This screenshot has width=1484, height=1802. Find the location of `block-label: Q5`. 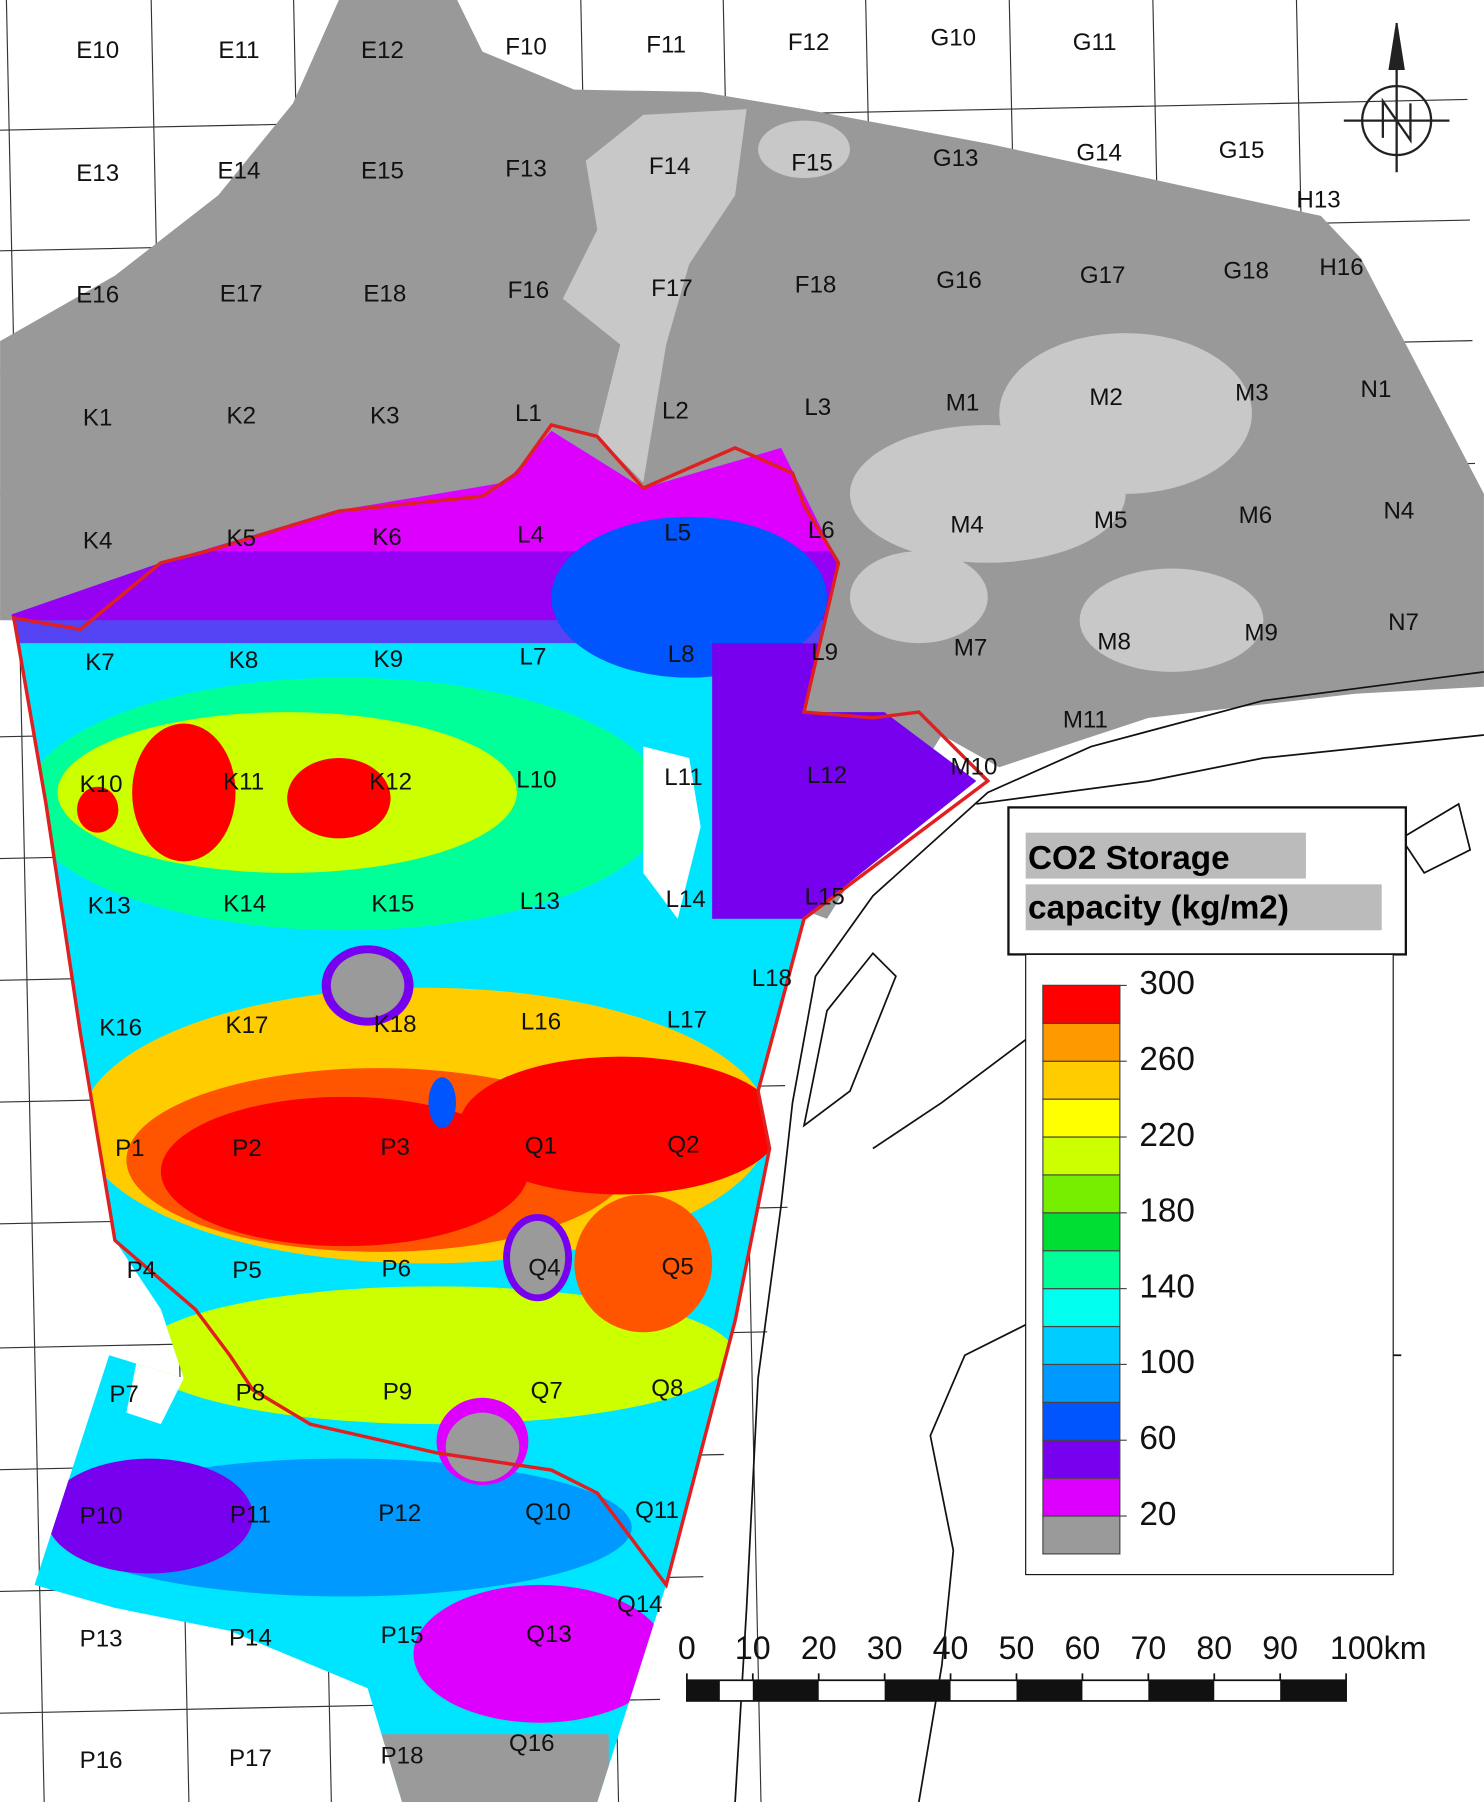

block-label: Q5 is located at coordinates (678, 1266).